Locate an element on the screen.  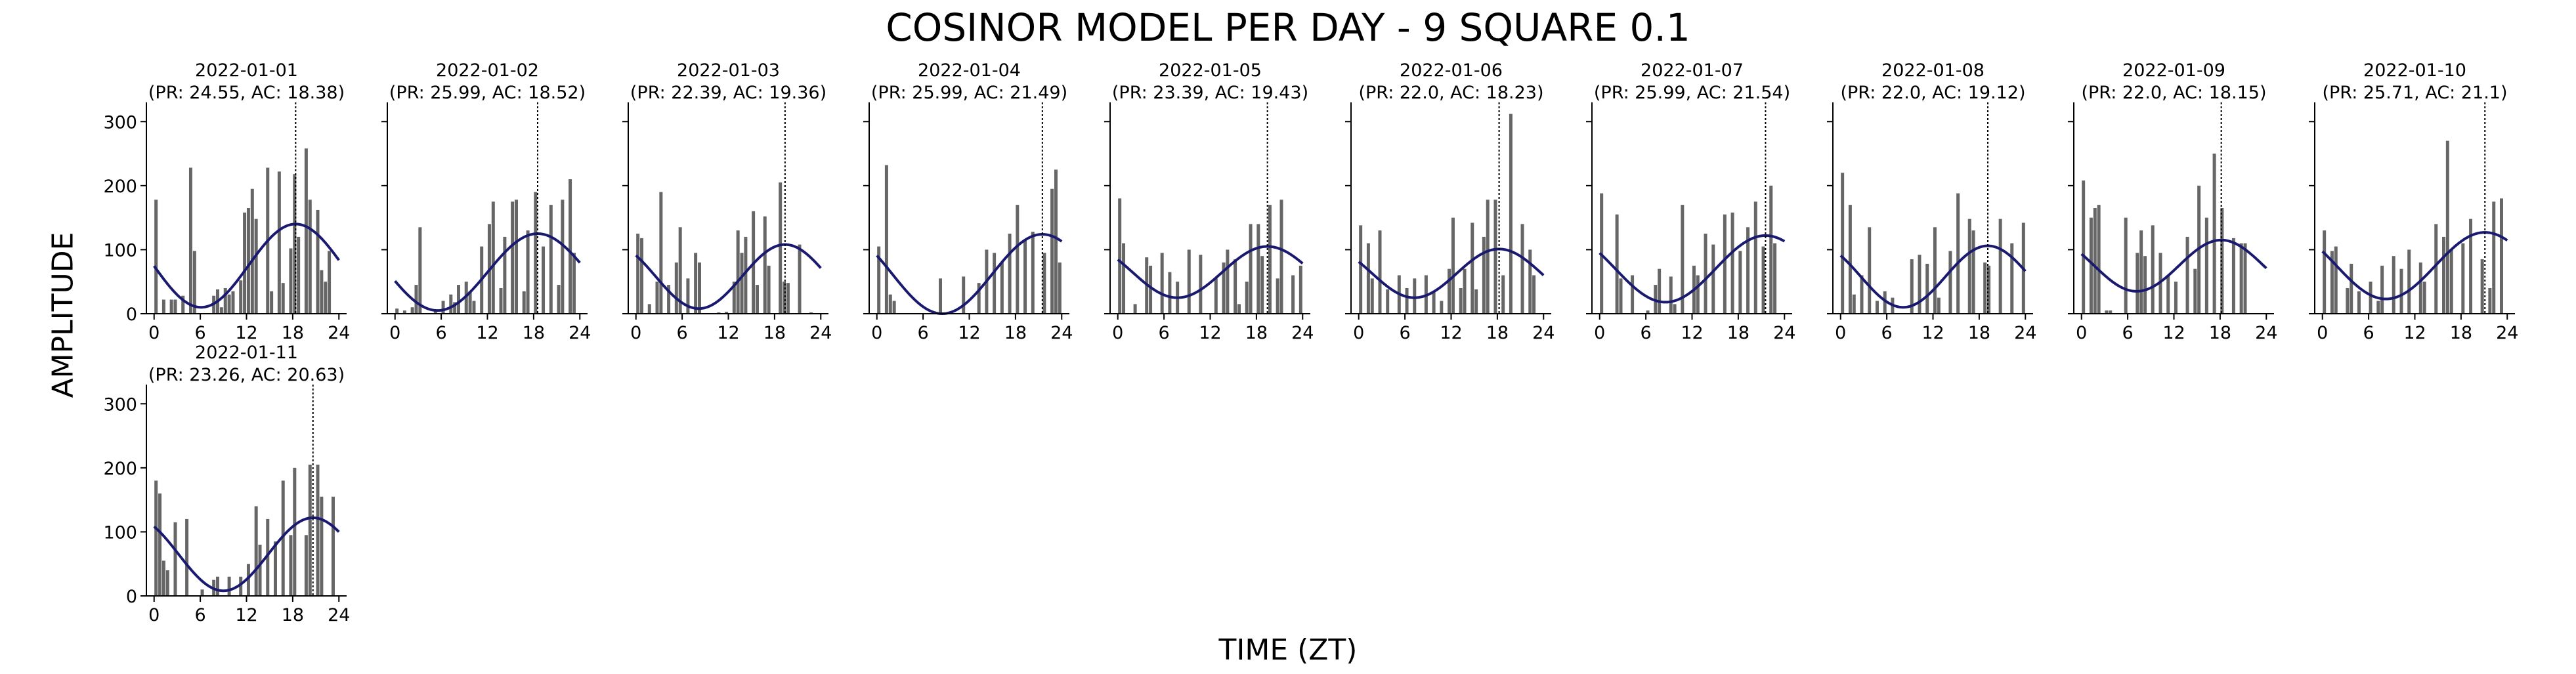
y-tick-label: 200 is located at coordinates (120, 469).